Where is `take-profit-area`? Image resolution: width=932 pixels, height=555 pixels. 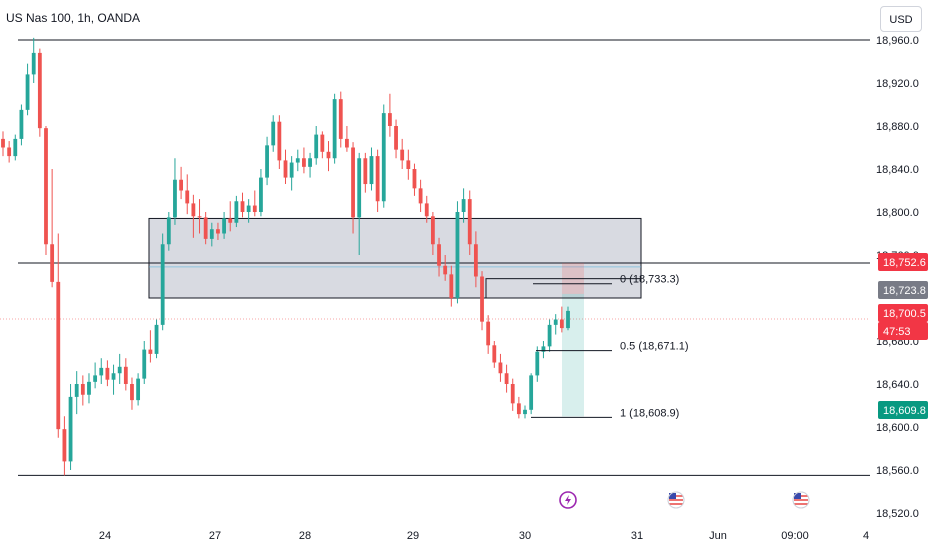
take-profit-area is located at coordinates (573, 355).